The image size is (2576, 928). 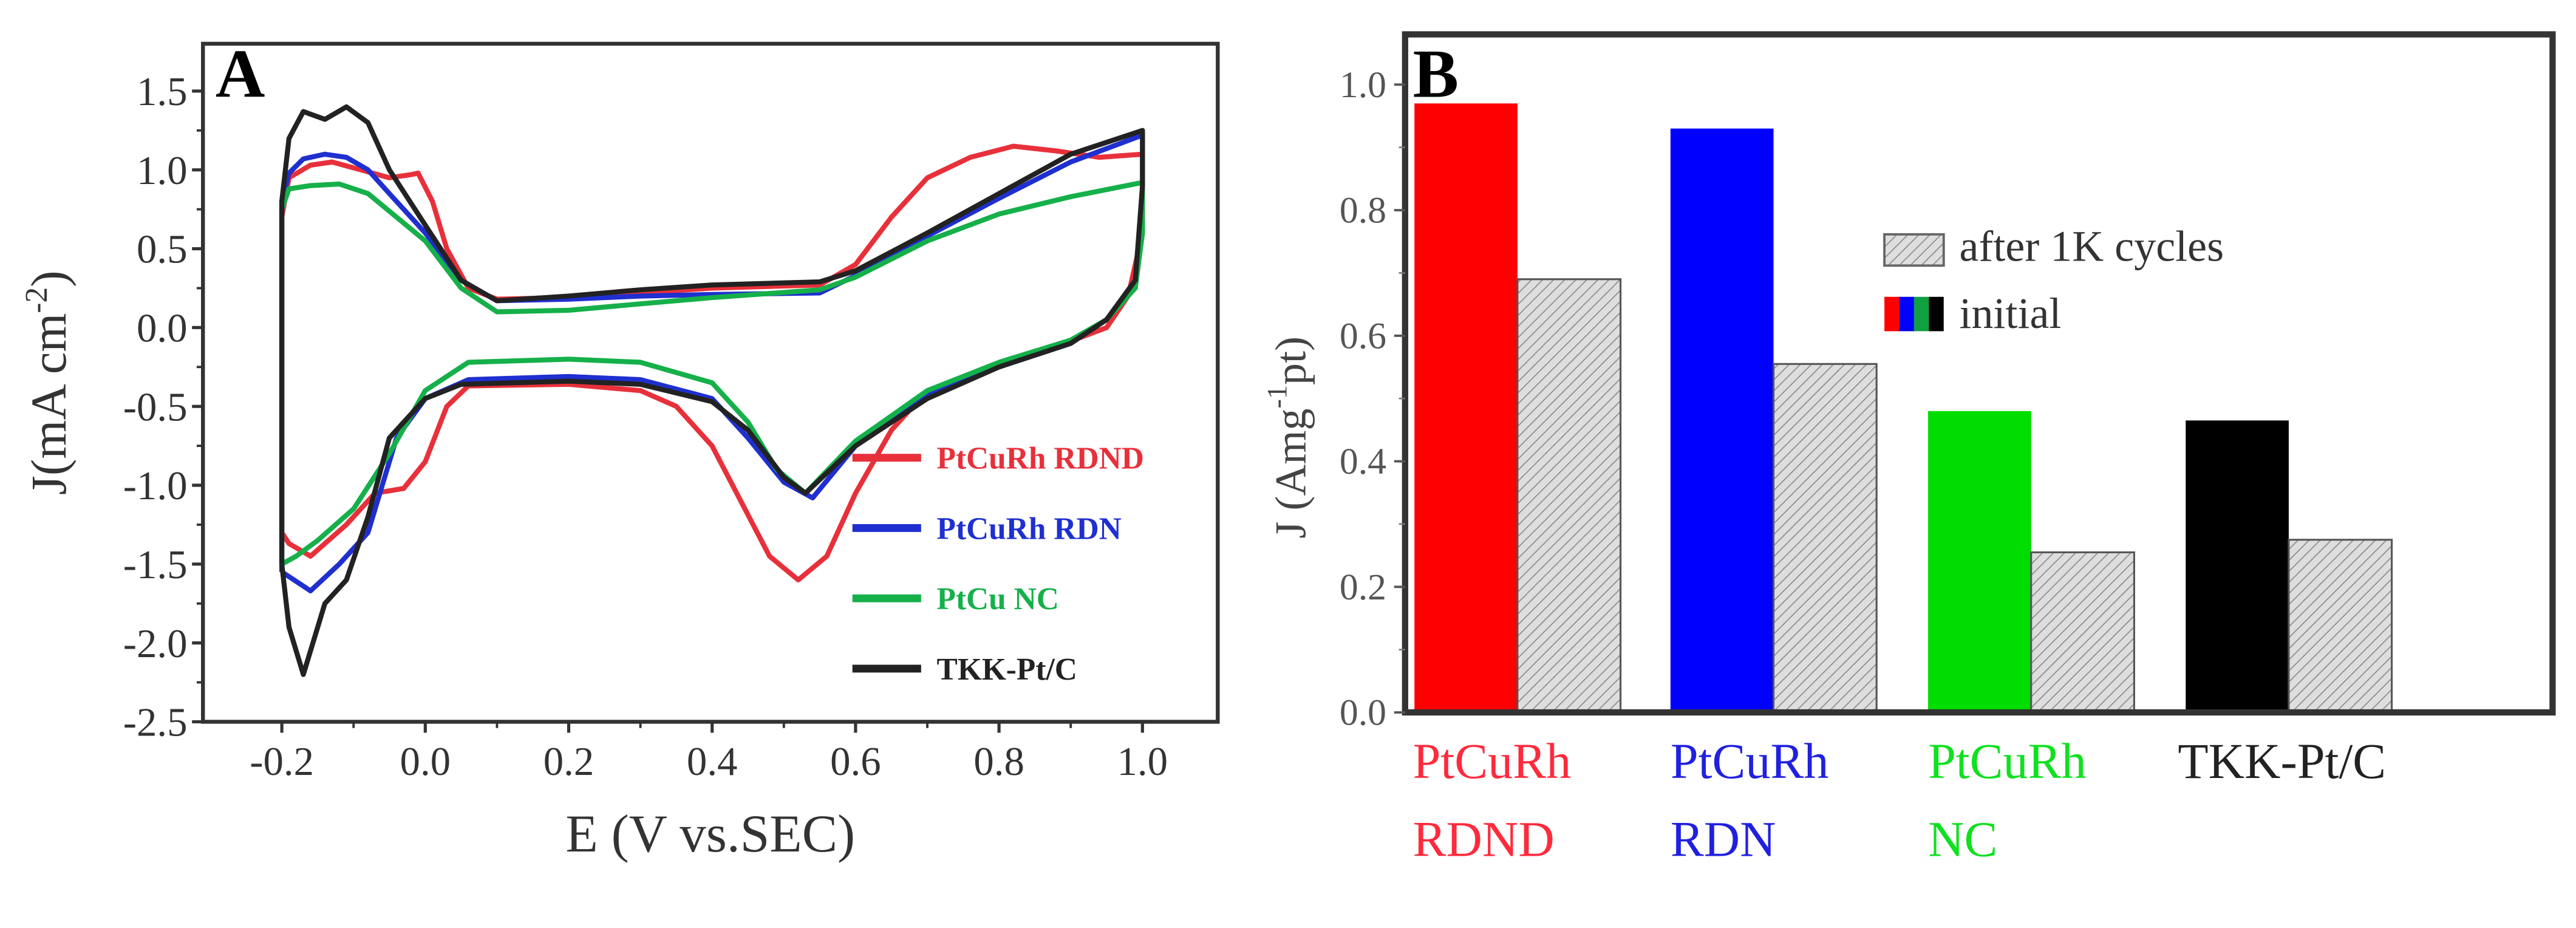 I want to click on y-tick-label: 1.5, so click(x=162, y=91).